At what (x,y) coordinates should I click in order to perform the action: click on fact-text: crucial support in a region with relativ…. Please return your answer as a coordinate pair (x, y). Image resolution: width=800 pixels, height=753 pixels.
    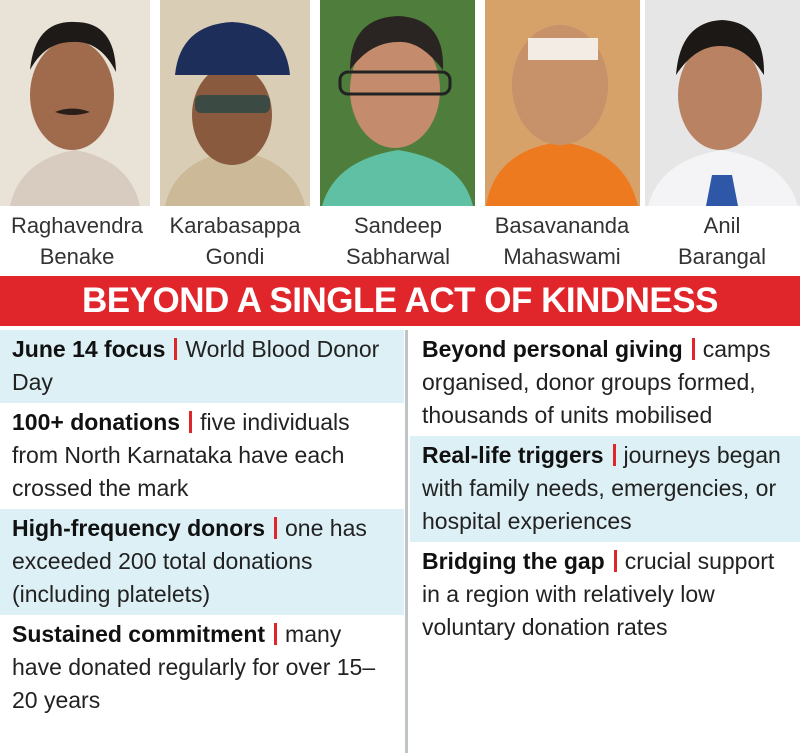
    Looking at the image, I should click on (598, 594).